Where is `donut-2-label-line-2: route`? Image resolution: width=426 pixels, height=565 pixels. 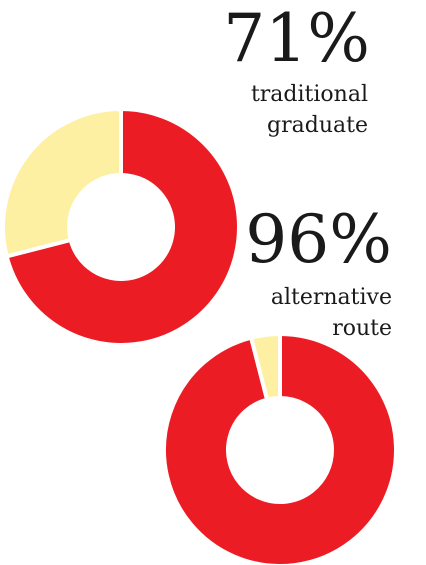 donut-2-label-line-2: route is located at coordinates (362, 328).